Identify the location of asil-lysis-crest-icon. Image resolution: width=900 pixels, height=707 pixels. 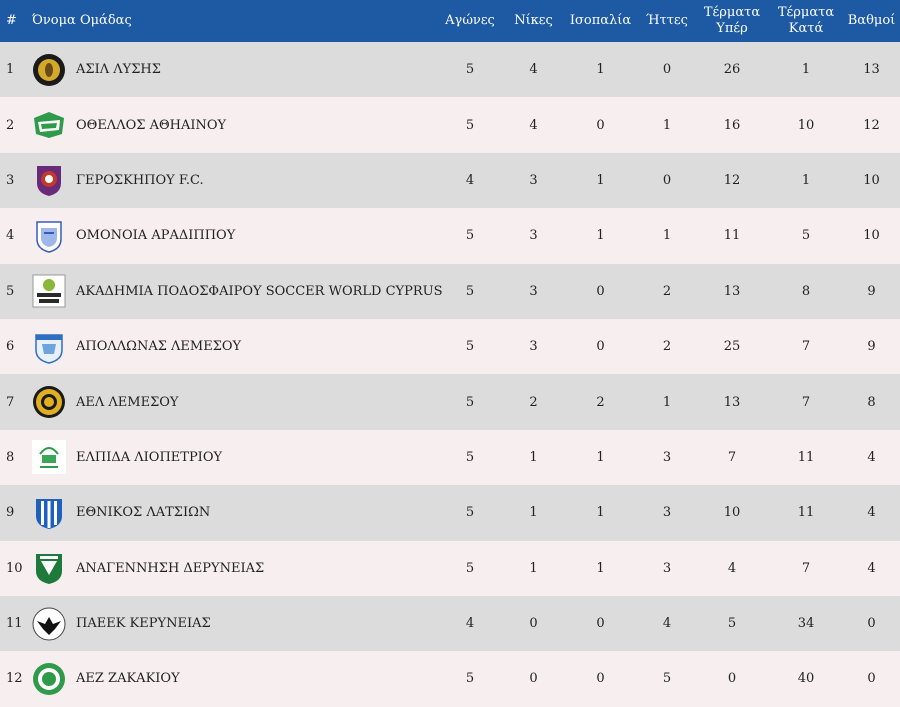
(49, 70).